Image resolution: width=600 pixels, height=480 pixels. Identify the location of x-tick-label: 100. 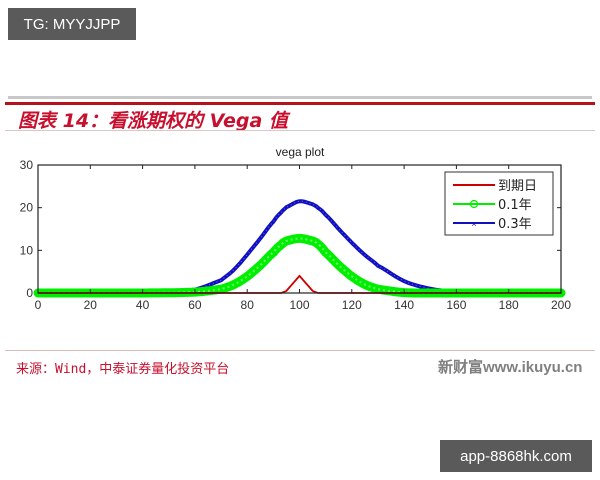
(299, 305).